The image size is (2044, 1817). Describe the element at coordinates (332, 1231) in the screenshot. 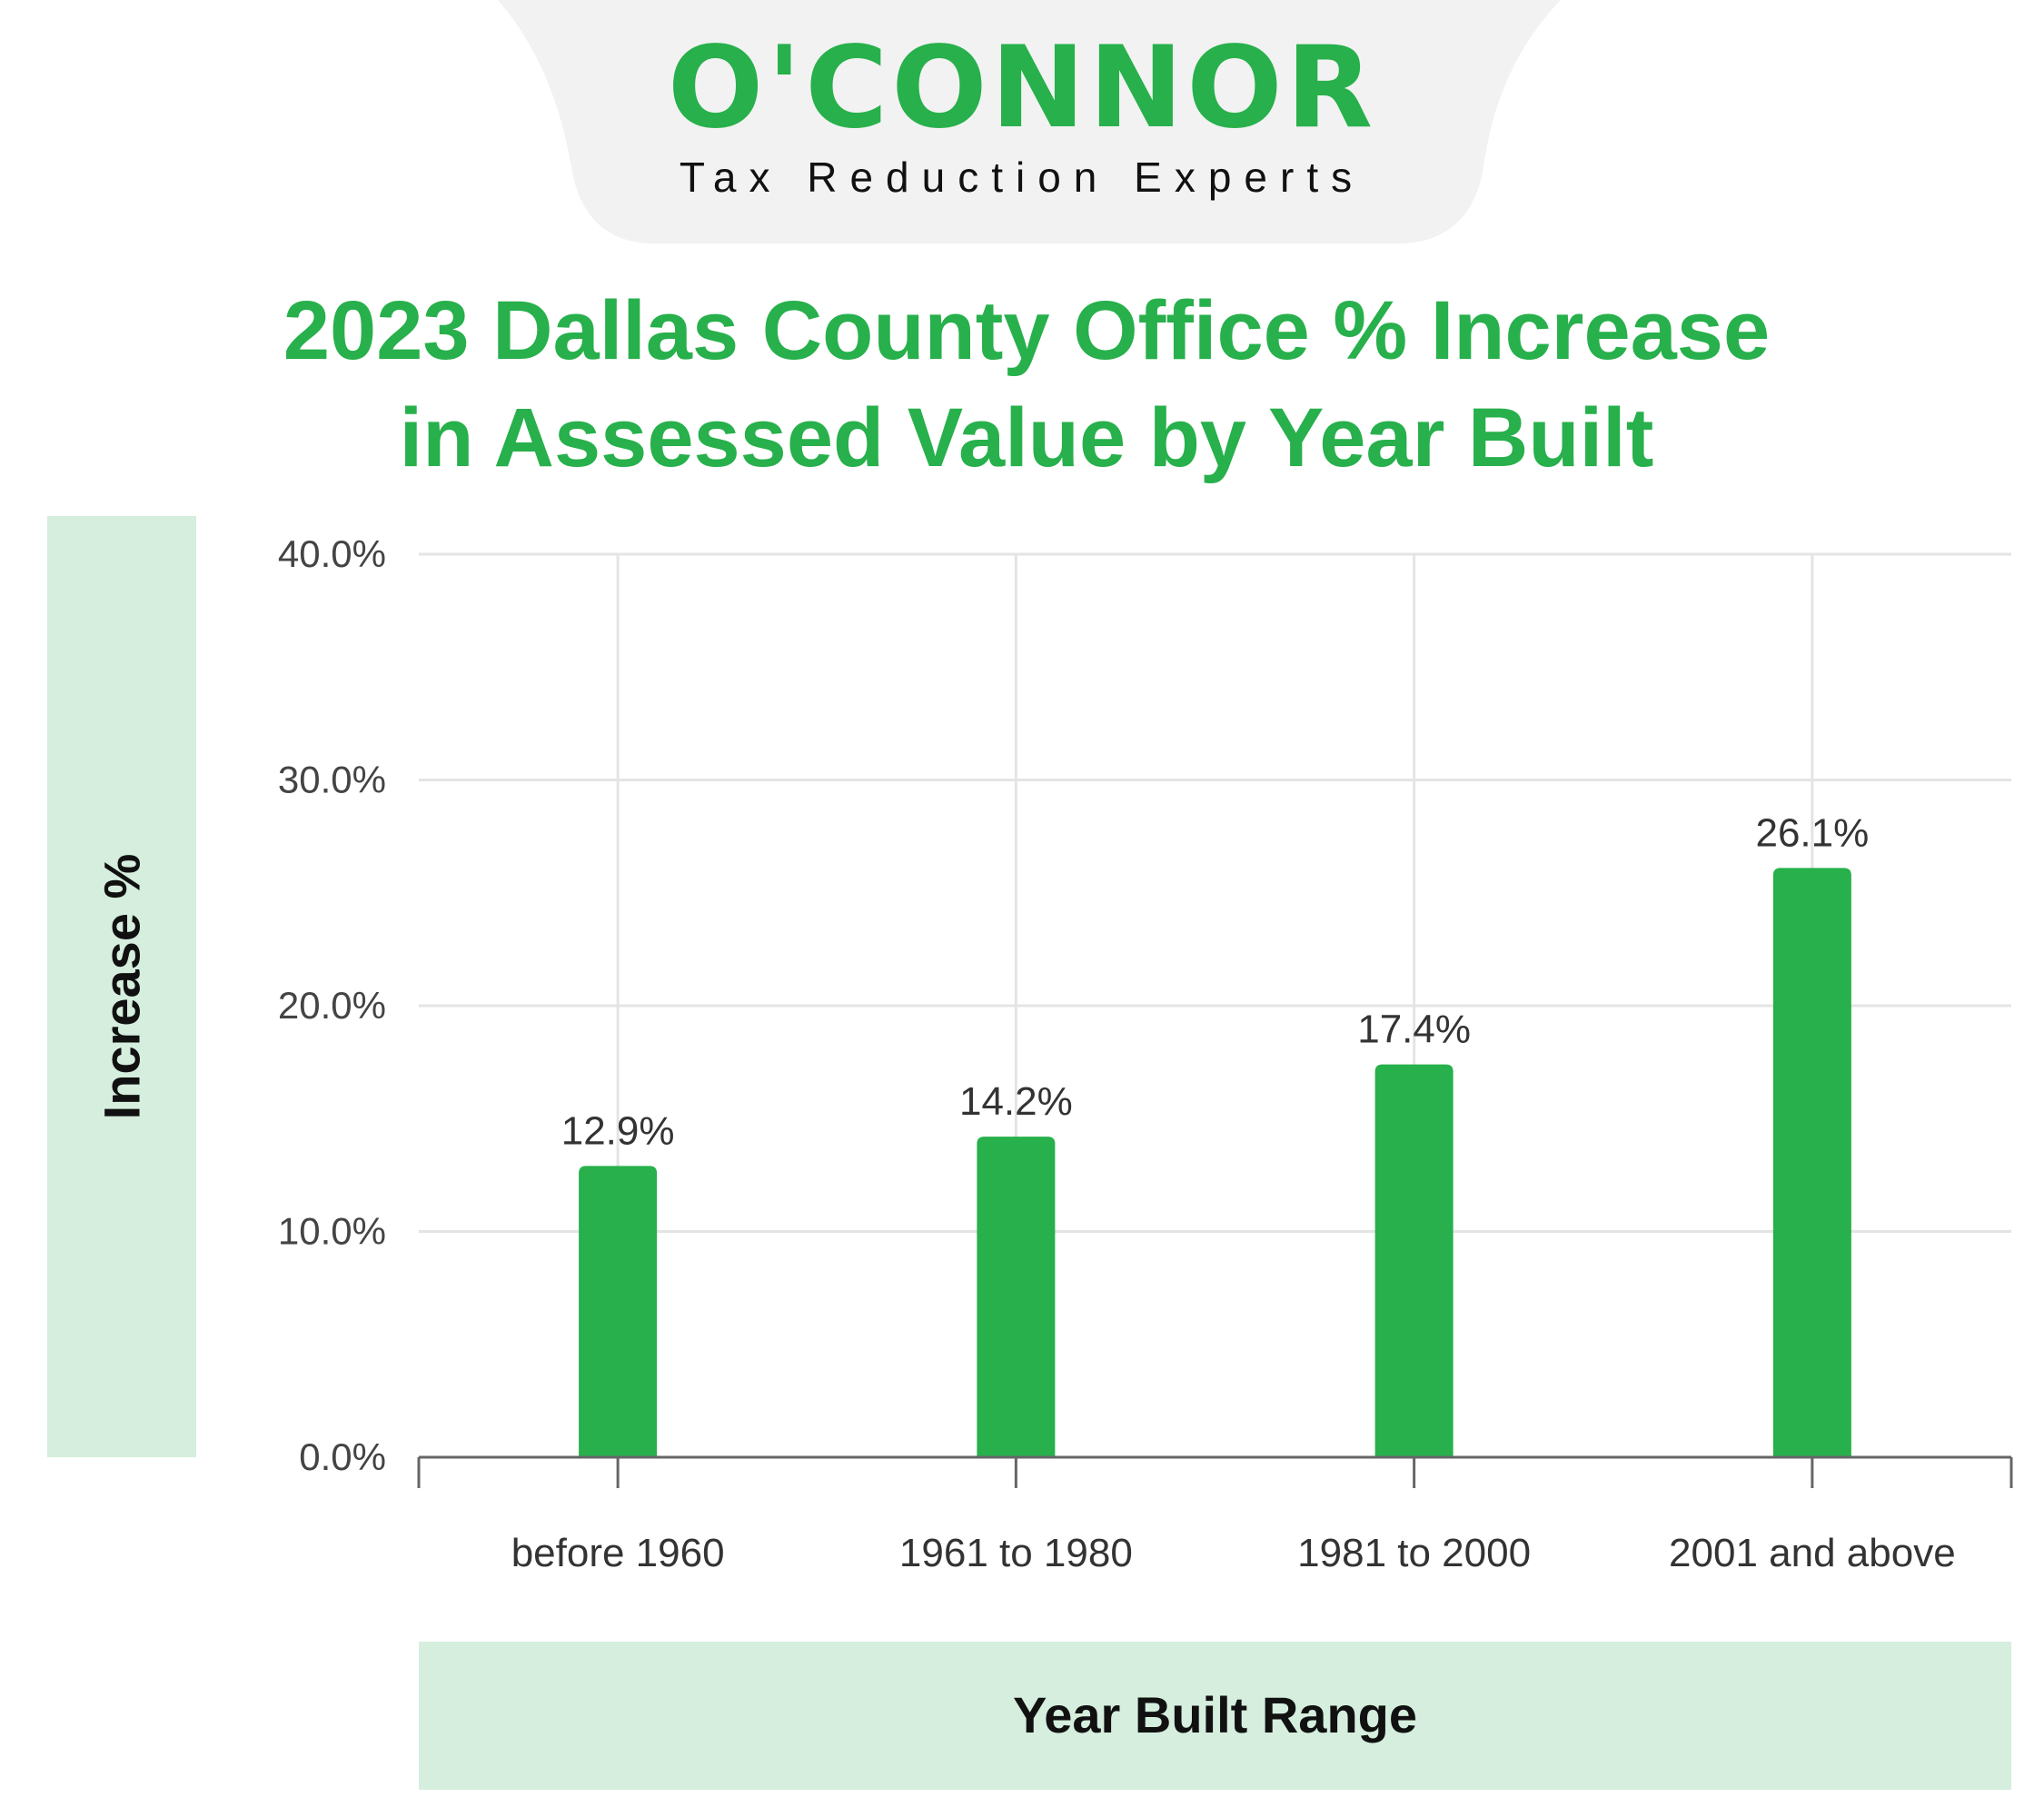

I see `y-tick-label: 10.0%` at that location.